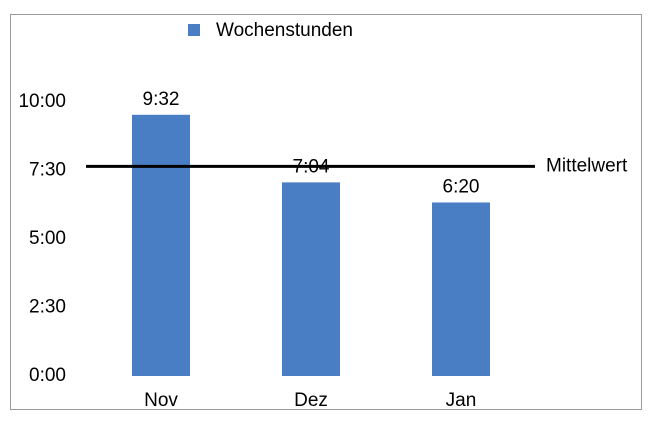 The image size is (654, 425). Describe the element at coordinates (461, 186) in the screenshot. I see `data-label: 6:20` at that location.